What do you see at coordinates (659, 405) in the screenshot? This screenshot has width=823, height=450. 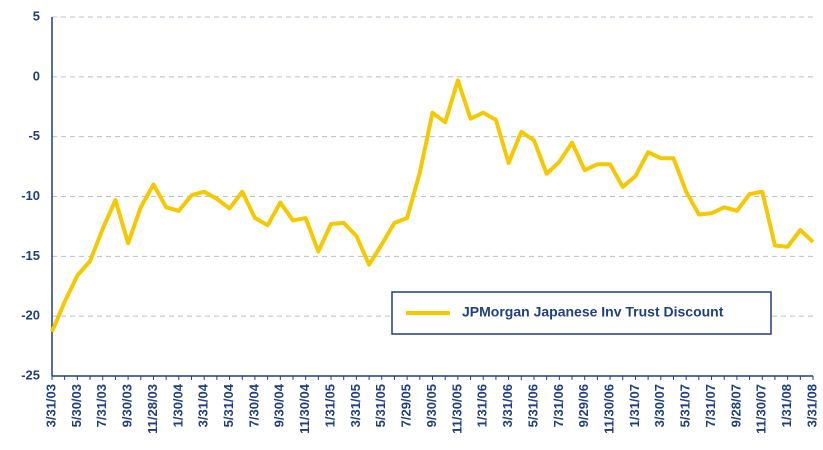 I see `x-tick-label: 3/30/07` at bounding box center [659, 405].